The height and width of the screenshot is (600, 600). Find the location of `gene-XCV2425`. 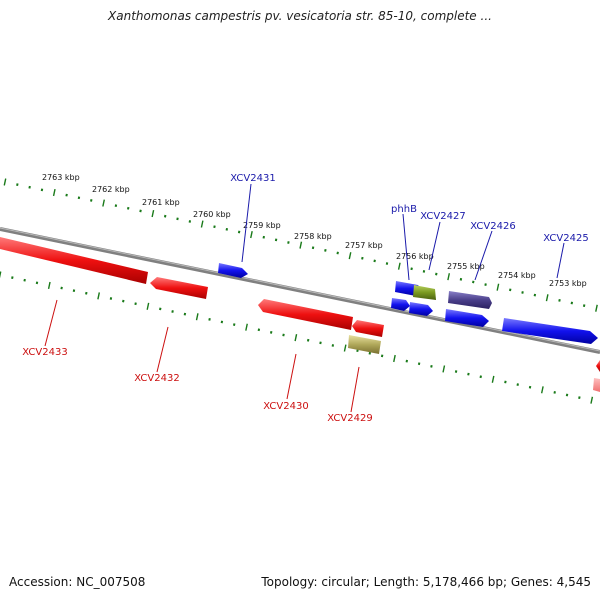

gene-XCV2425 is located at coordinates (550, 331).